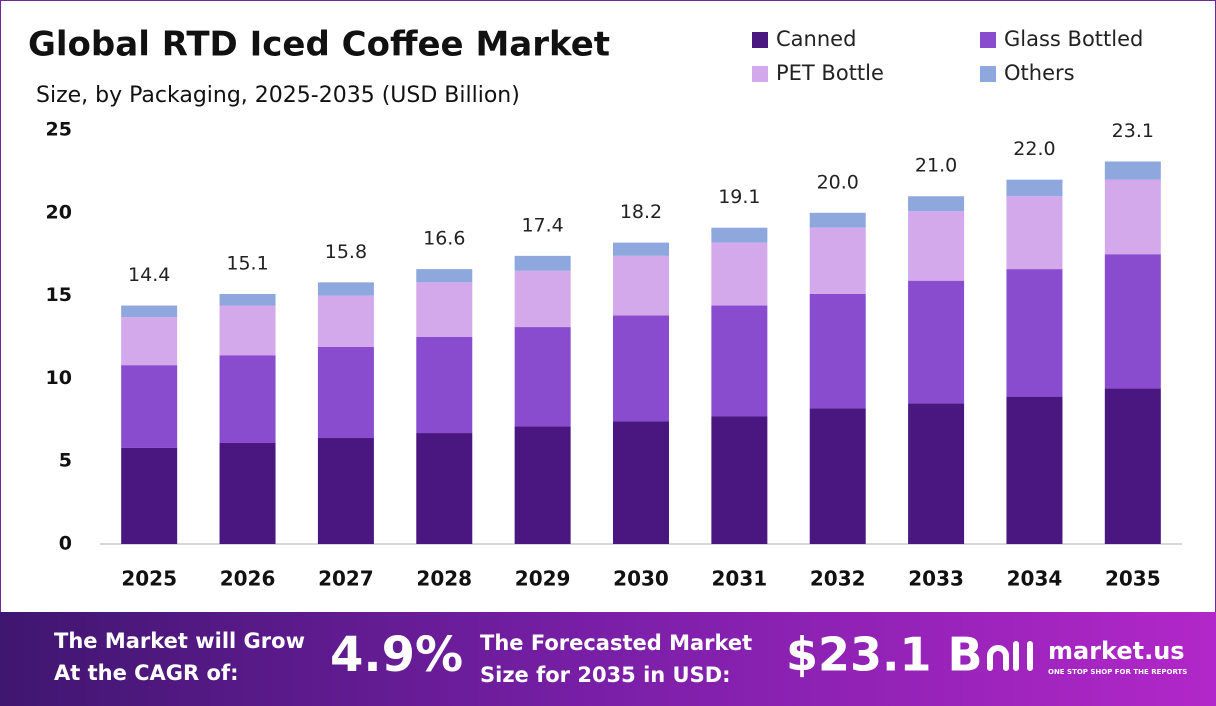 The height and width of the screenshot is (706, 1216). What do you see at coordinates (936, 166) in the screenshot?
I see `total-label: 21.0` at bounding box center [936, 166].